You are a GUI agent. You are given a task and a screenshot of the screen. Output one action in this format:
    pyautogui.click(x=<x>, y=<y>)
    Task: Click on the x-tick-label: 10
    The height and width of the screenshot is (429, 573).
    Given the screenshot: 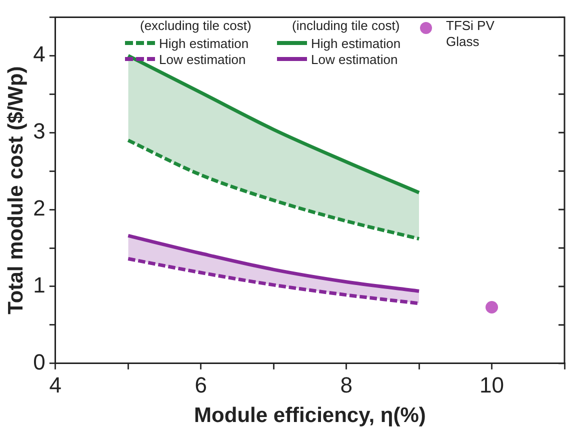 What is the action you would take?
    pyautogui.click(x=492, y=385)
    